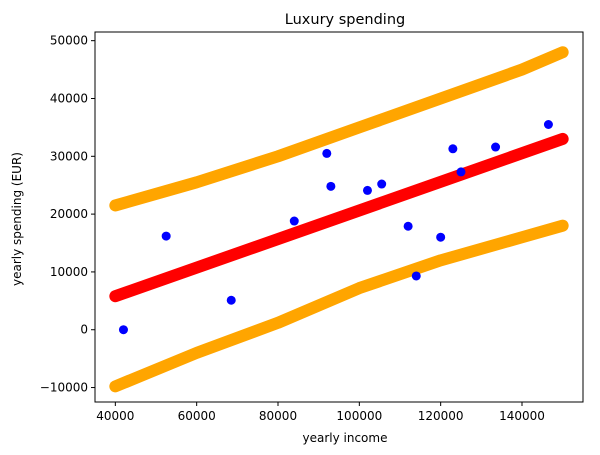  What do you see at coordinates (69, 272) in the screenshot?
I see `y-tick-label: 10000` at bounding box center [69, 272].